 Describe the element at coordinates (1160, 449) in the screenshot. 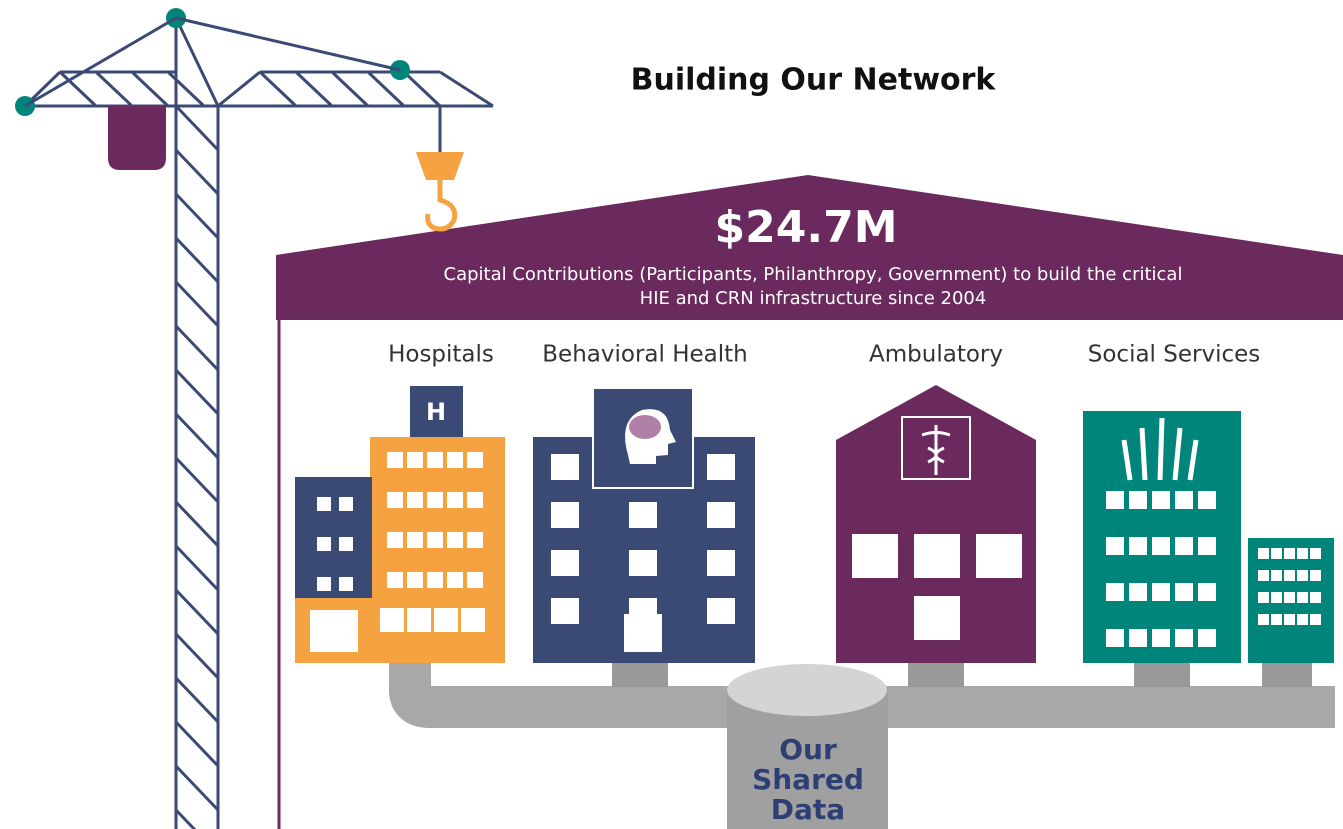

I see `hands-icon` at that location.